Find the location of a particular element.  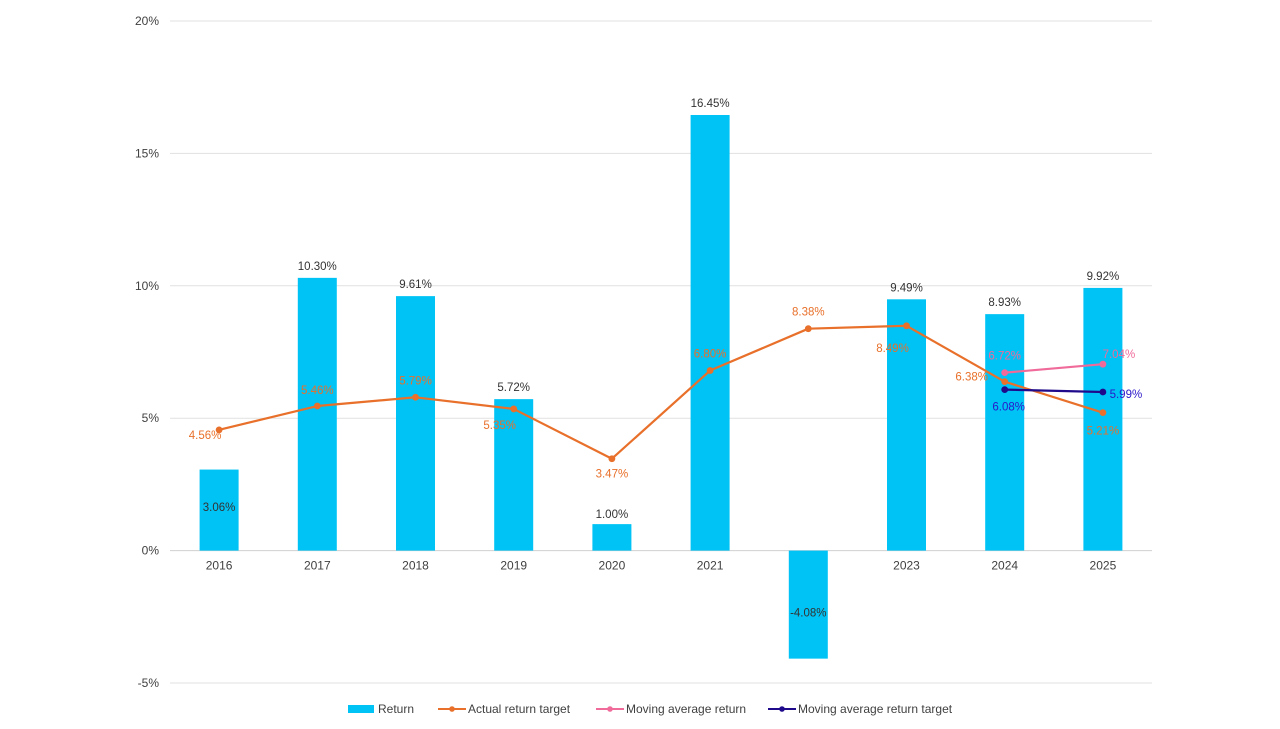

bar-data-label: 8.93% is located at coordinates (1004, 303).